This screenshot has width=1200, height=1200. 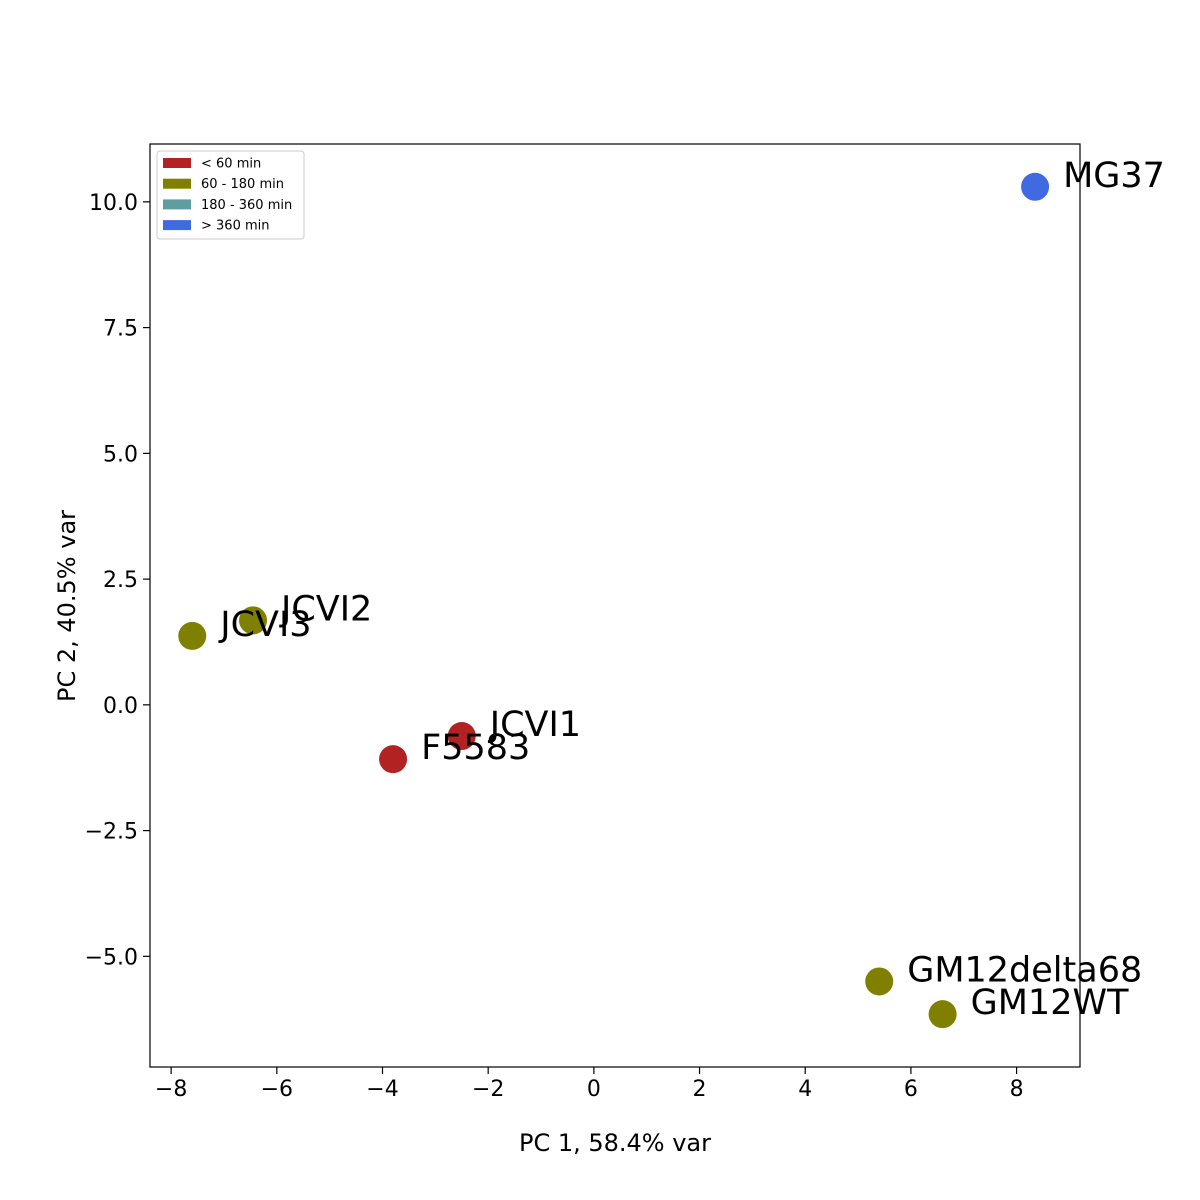 I want to click on x-tick-label: 4, so click(x=805, y=1089).